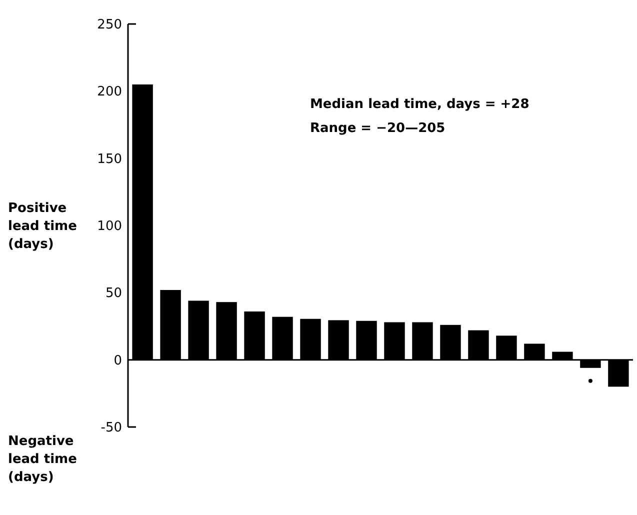 The height and width of the screenshot is (515, 637). What do you see at coordinates (113, 294) in the screenshot?
I see `y-tick-label: 50` at bounding box center [113, 294].